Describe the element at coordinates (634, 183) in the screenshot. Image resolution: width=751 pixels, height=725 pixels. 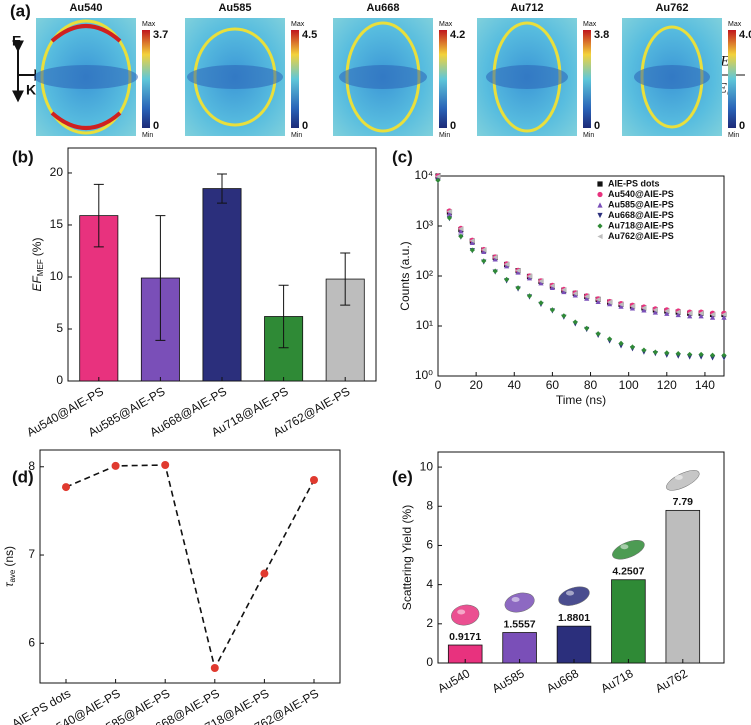
I see `legend-label: AIE-PS dots` at that location.